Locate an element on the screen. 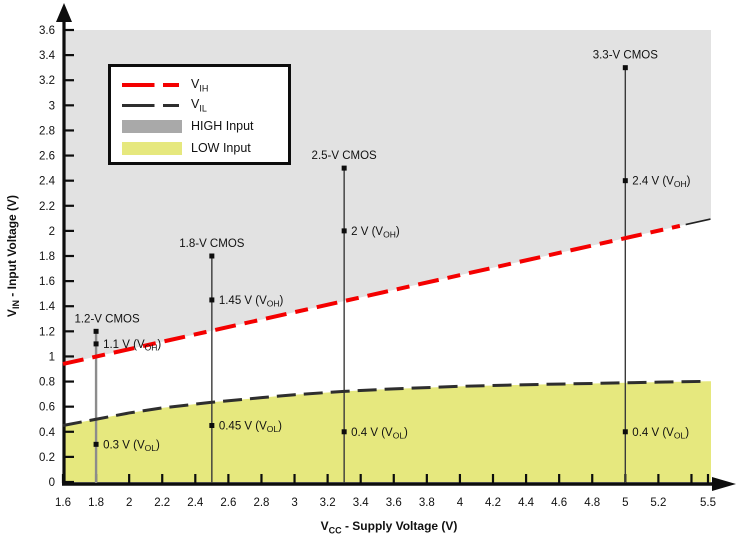 Image resolution: width=736 pixels, height=547 pixels. legend-item-low-input: LOW Input is located at coordinates (205, 148).